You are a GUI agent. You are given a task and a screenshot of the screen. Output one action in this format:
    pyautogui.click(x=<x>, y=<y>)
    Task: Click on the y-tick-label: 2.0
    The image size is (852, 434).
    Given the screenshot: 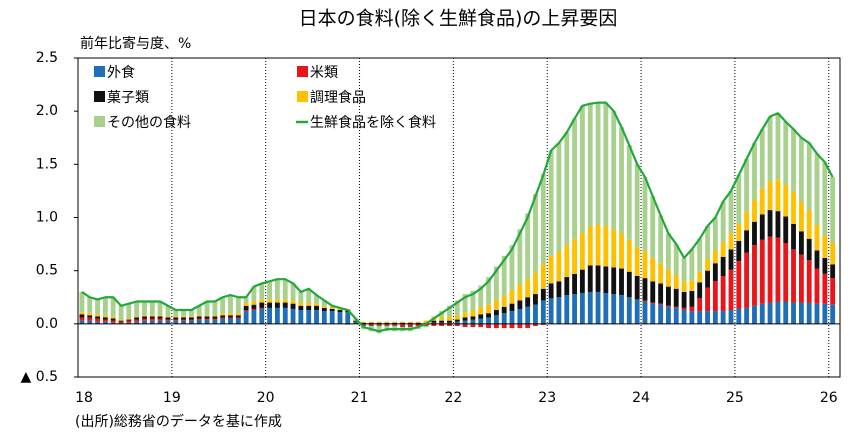 What is the action you would take?
    pyautogui.click(x=47, y=111)
    